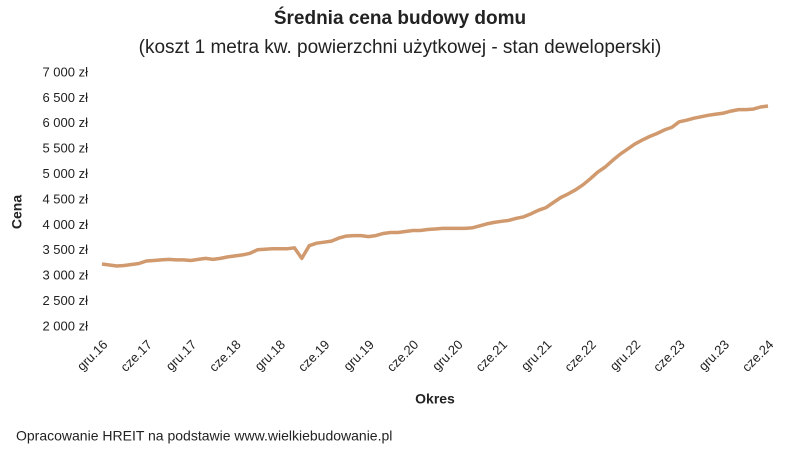  I want to click on y-tick-label: 2 000 zł, so click(65, 325).